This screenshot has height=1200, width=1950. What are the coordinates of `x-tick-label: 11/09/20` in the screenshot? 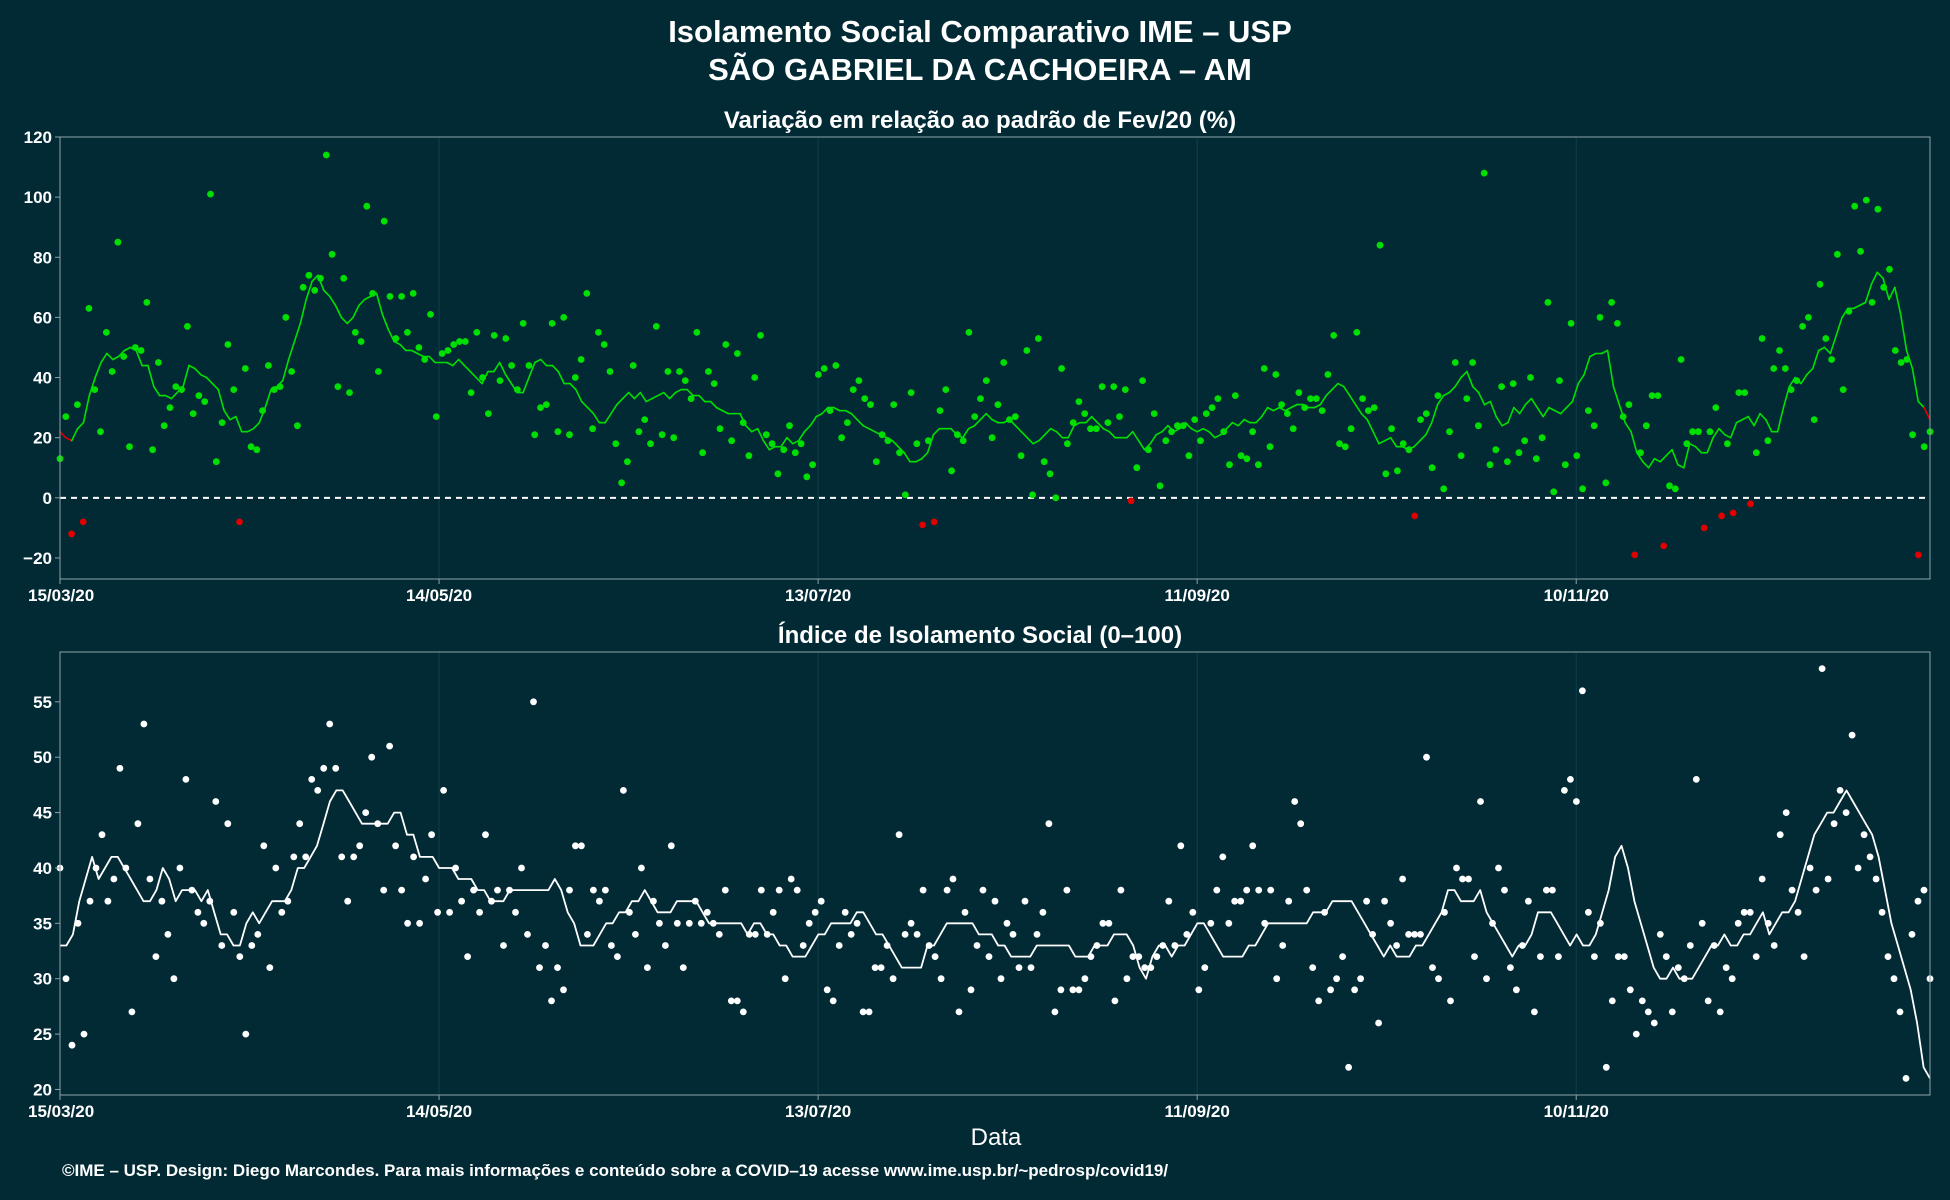 It's located at (1197, 1111).